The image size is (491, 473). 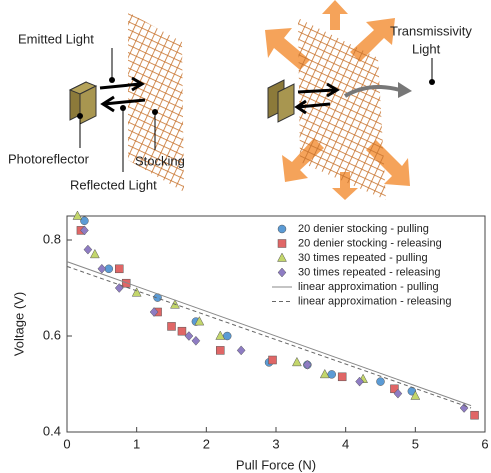 What do you see at coordinates (363, 229) in the screenshot?
I see `legend-label: 20 denier stocking - pulling` at bounding box center [363, 229].